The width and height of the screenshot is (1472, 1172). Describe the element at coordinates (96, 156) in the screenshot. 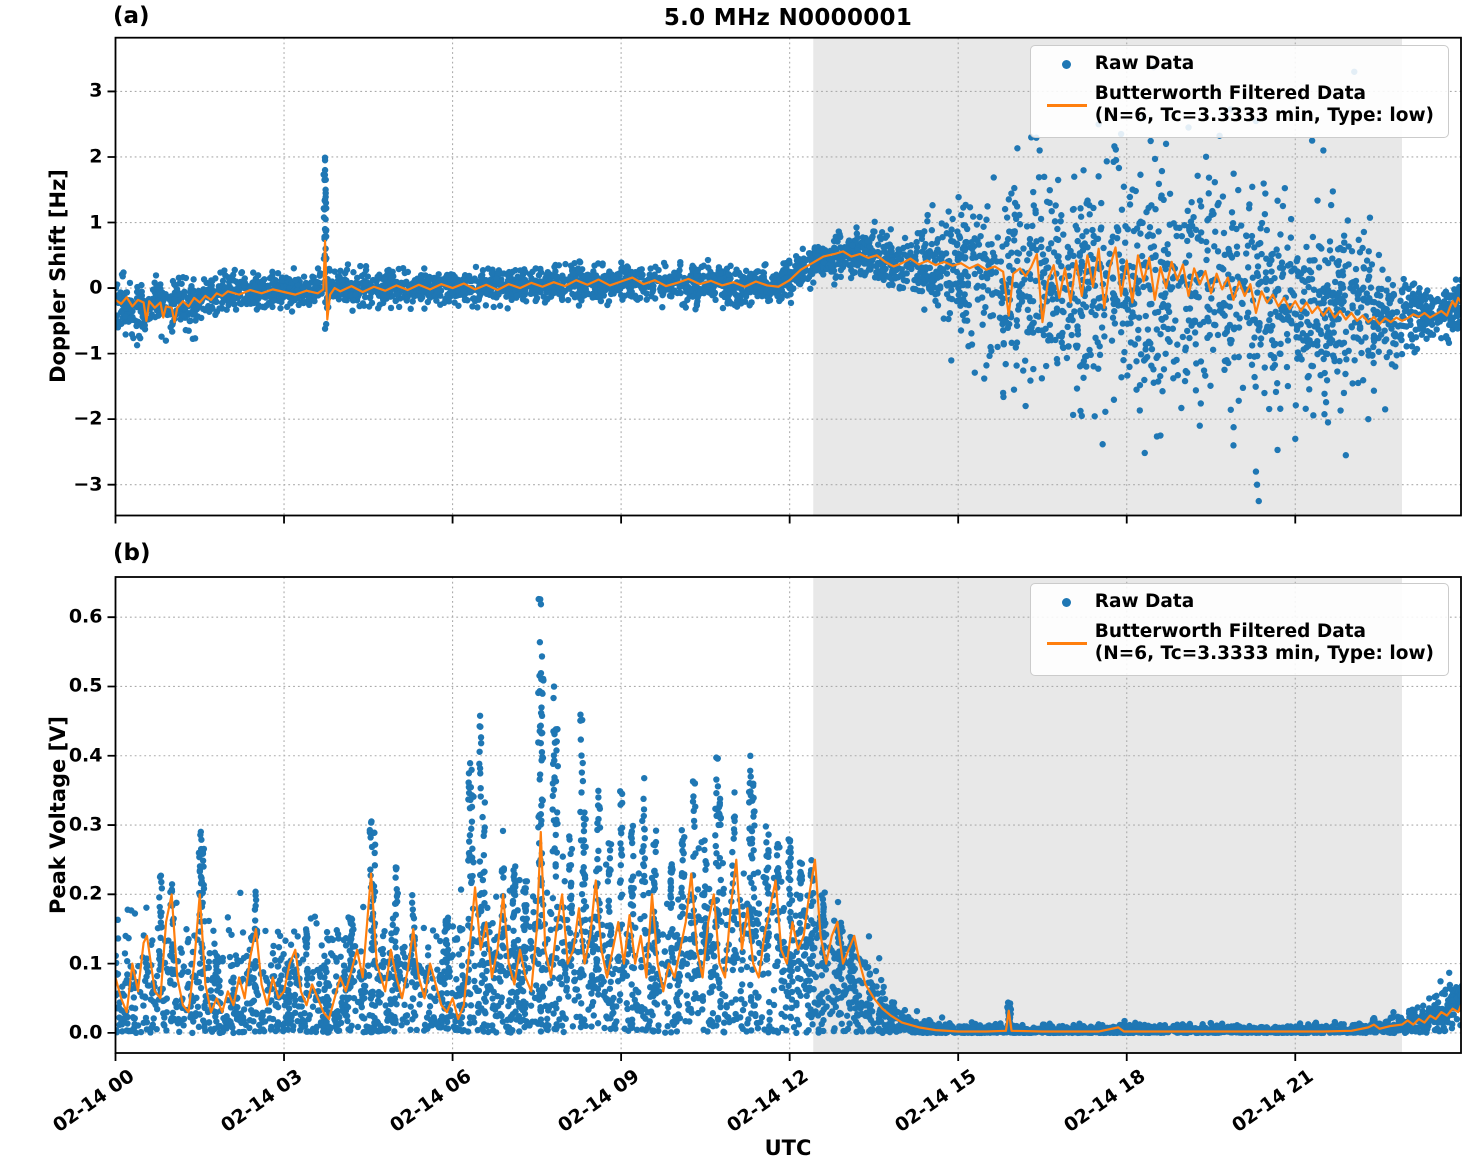

I see `y-tick-label: 2` at that location.